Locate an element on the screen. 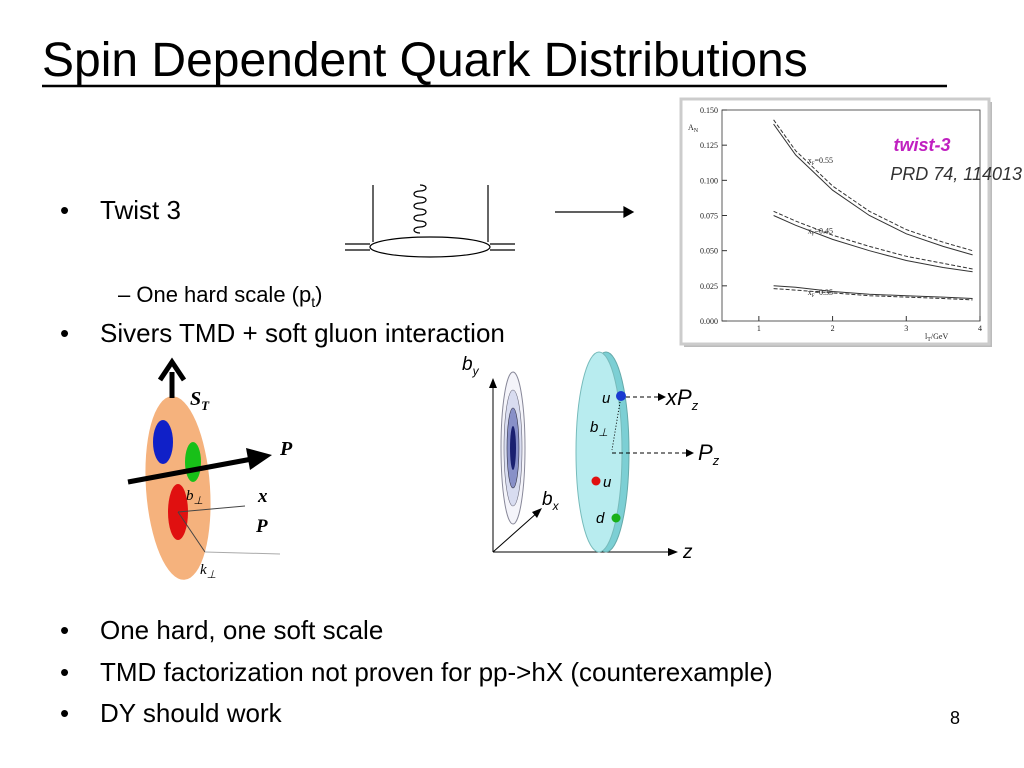 The width and height of the screenshot is (1024, 768). chart-panel is located at coordinates (835, 221).